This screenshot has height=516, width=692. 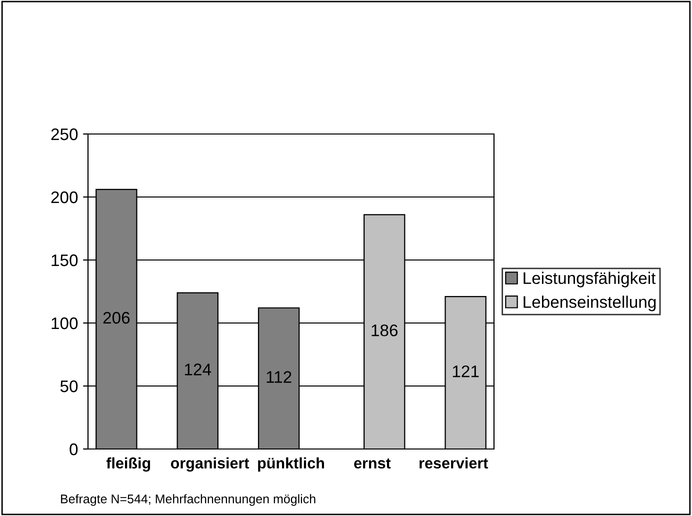 I want to click on data-label: 124, so click(x=198, y=370).